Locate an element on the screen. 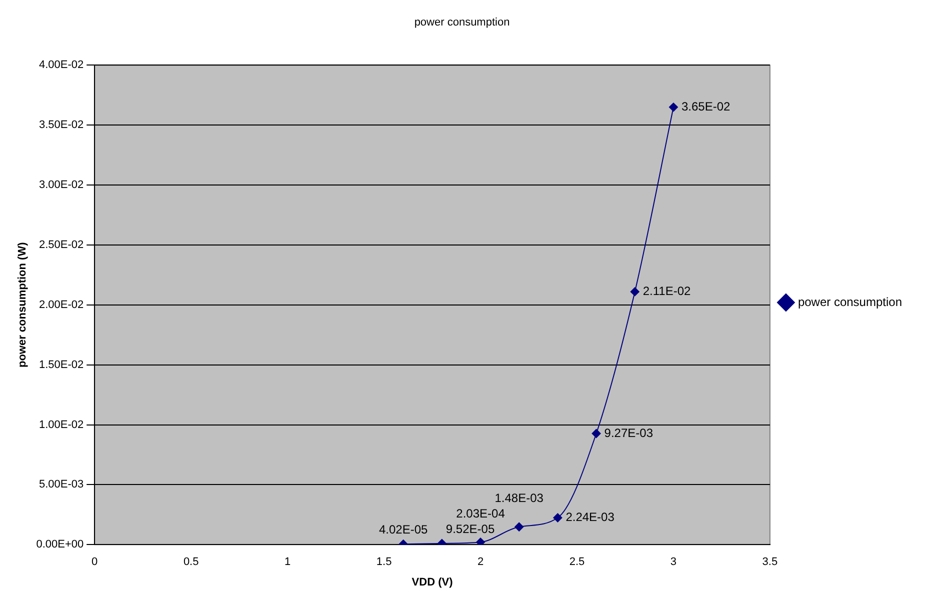  data-label: 4.02E-05 is located at coordinates (403, 529).